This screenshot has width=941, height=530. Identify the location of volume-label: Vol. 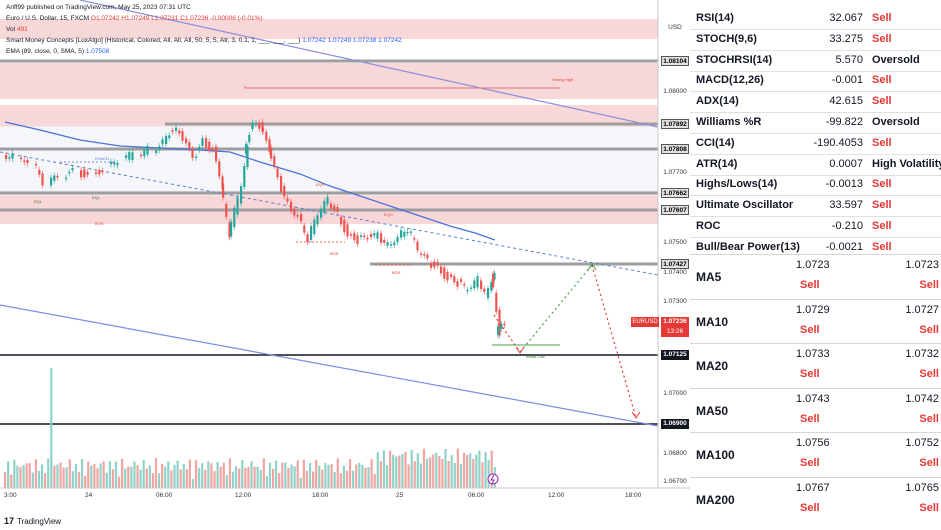
(11, 29).